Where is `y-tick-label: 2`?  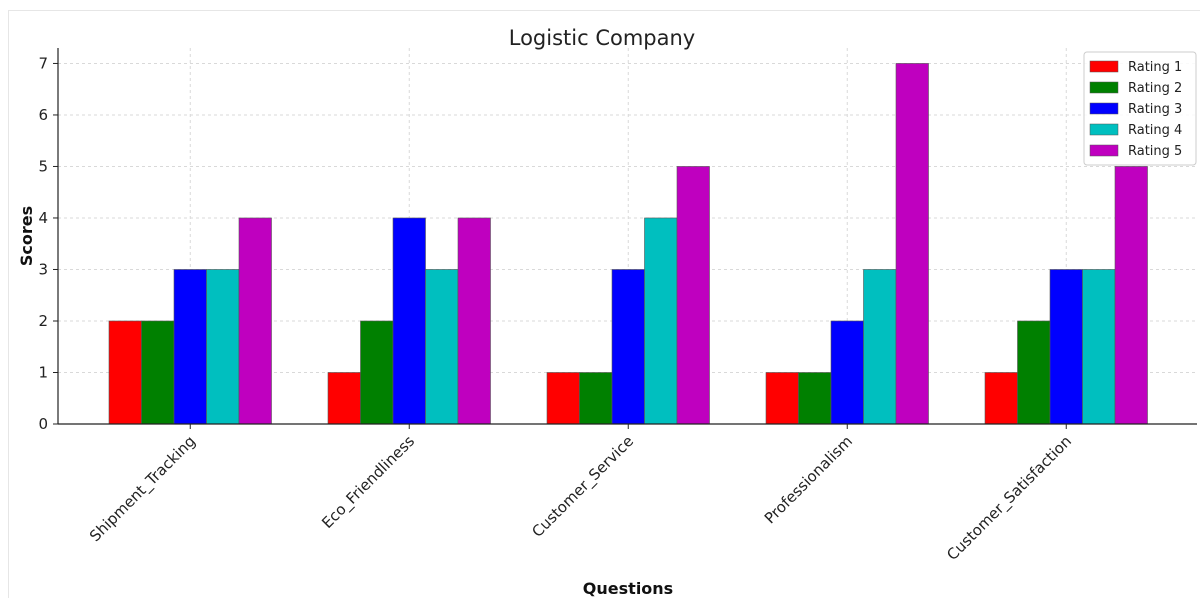
y-tick-label: 2 is located at coordinates (43, 321).